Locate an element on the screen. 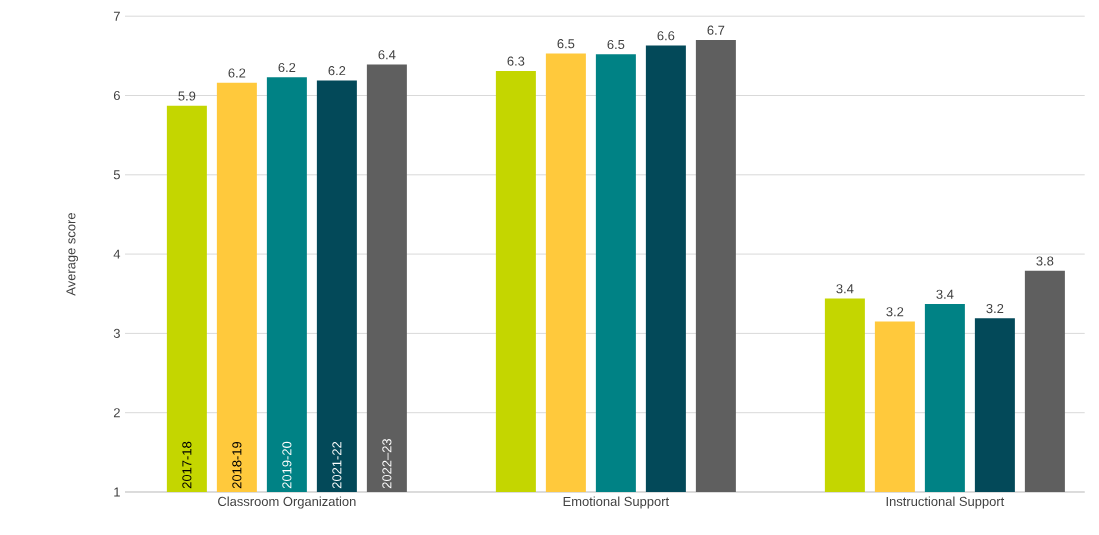  y-axis-title: Average score is located at coordinates (72, 254).